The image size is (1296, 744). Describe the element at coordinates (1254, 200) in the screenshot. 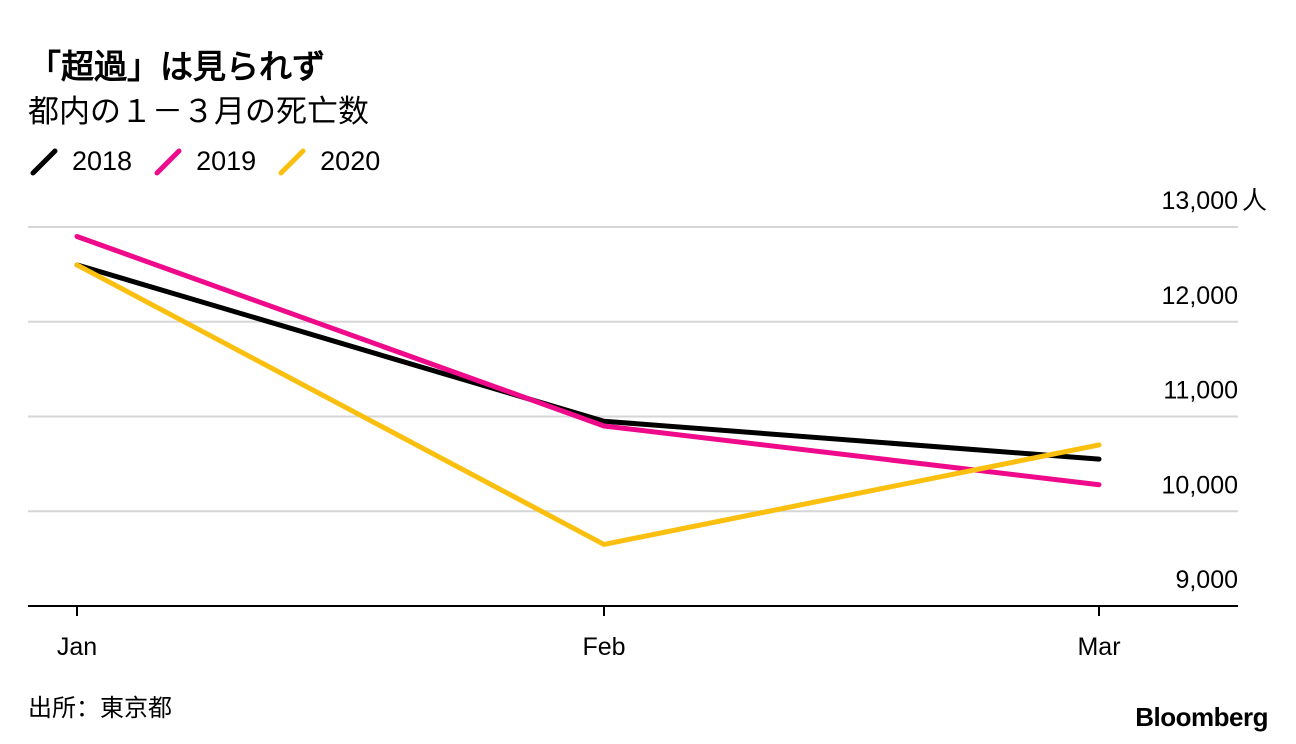

I see `y-unit-label: 人` at that location.